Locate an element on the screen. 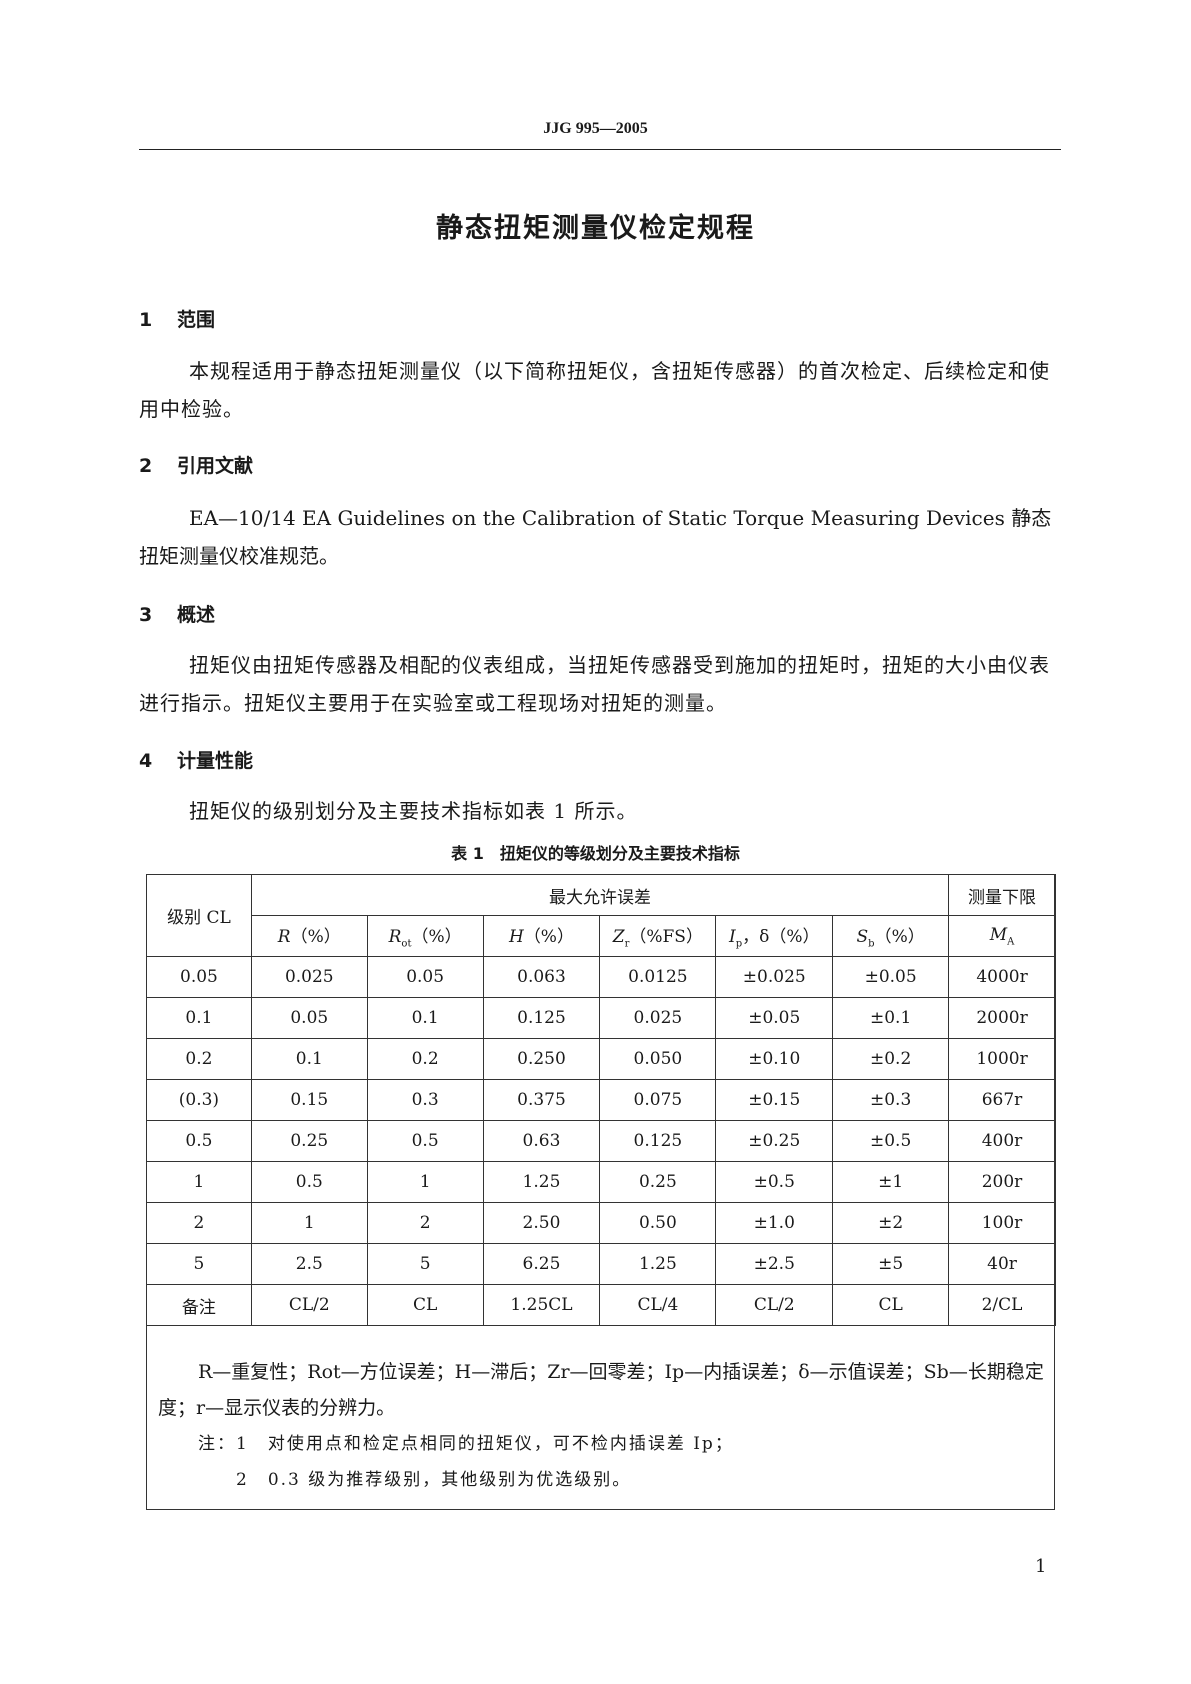 The image size is (1191, 1684). table-row: 备注 CL/2 CL 1.25CL CL/4 CL/2 CL 2/CL is located at coordinates (601, 1305).